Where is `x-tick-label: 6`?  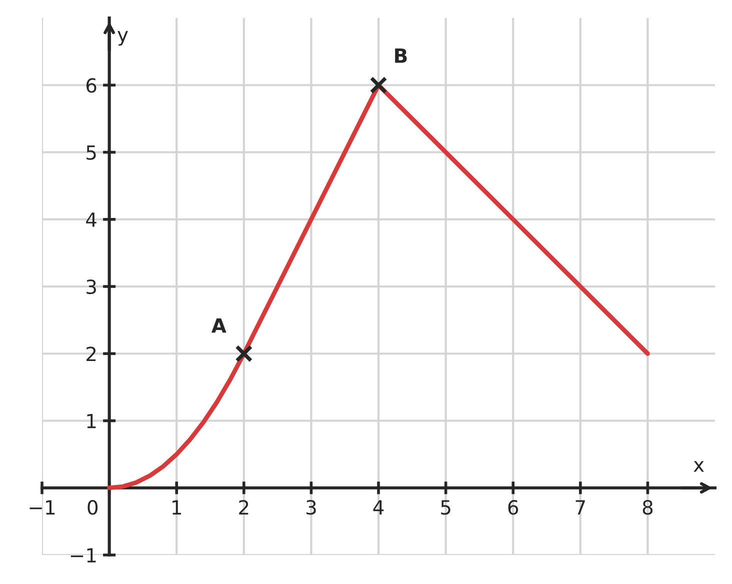 x-tick-label: 6 is located at coordinates (513, 507).